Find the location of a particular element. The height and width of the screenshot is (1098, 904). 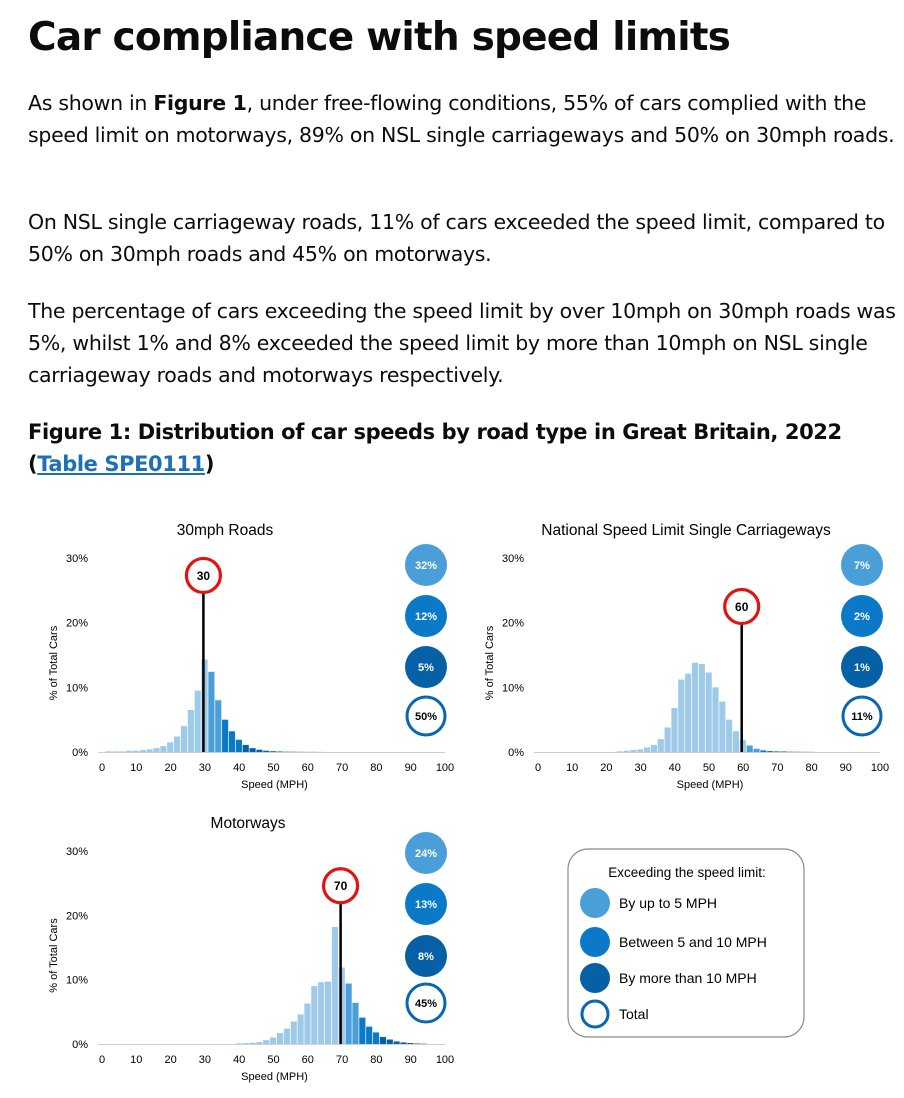

x-axis-label: Speed (MPH) is located at coordinates (274, 1077).